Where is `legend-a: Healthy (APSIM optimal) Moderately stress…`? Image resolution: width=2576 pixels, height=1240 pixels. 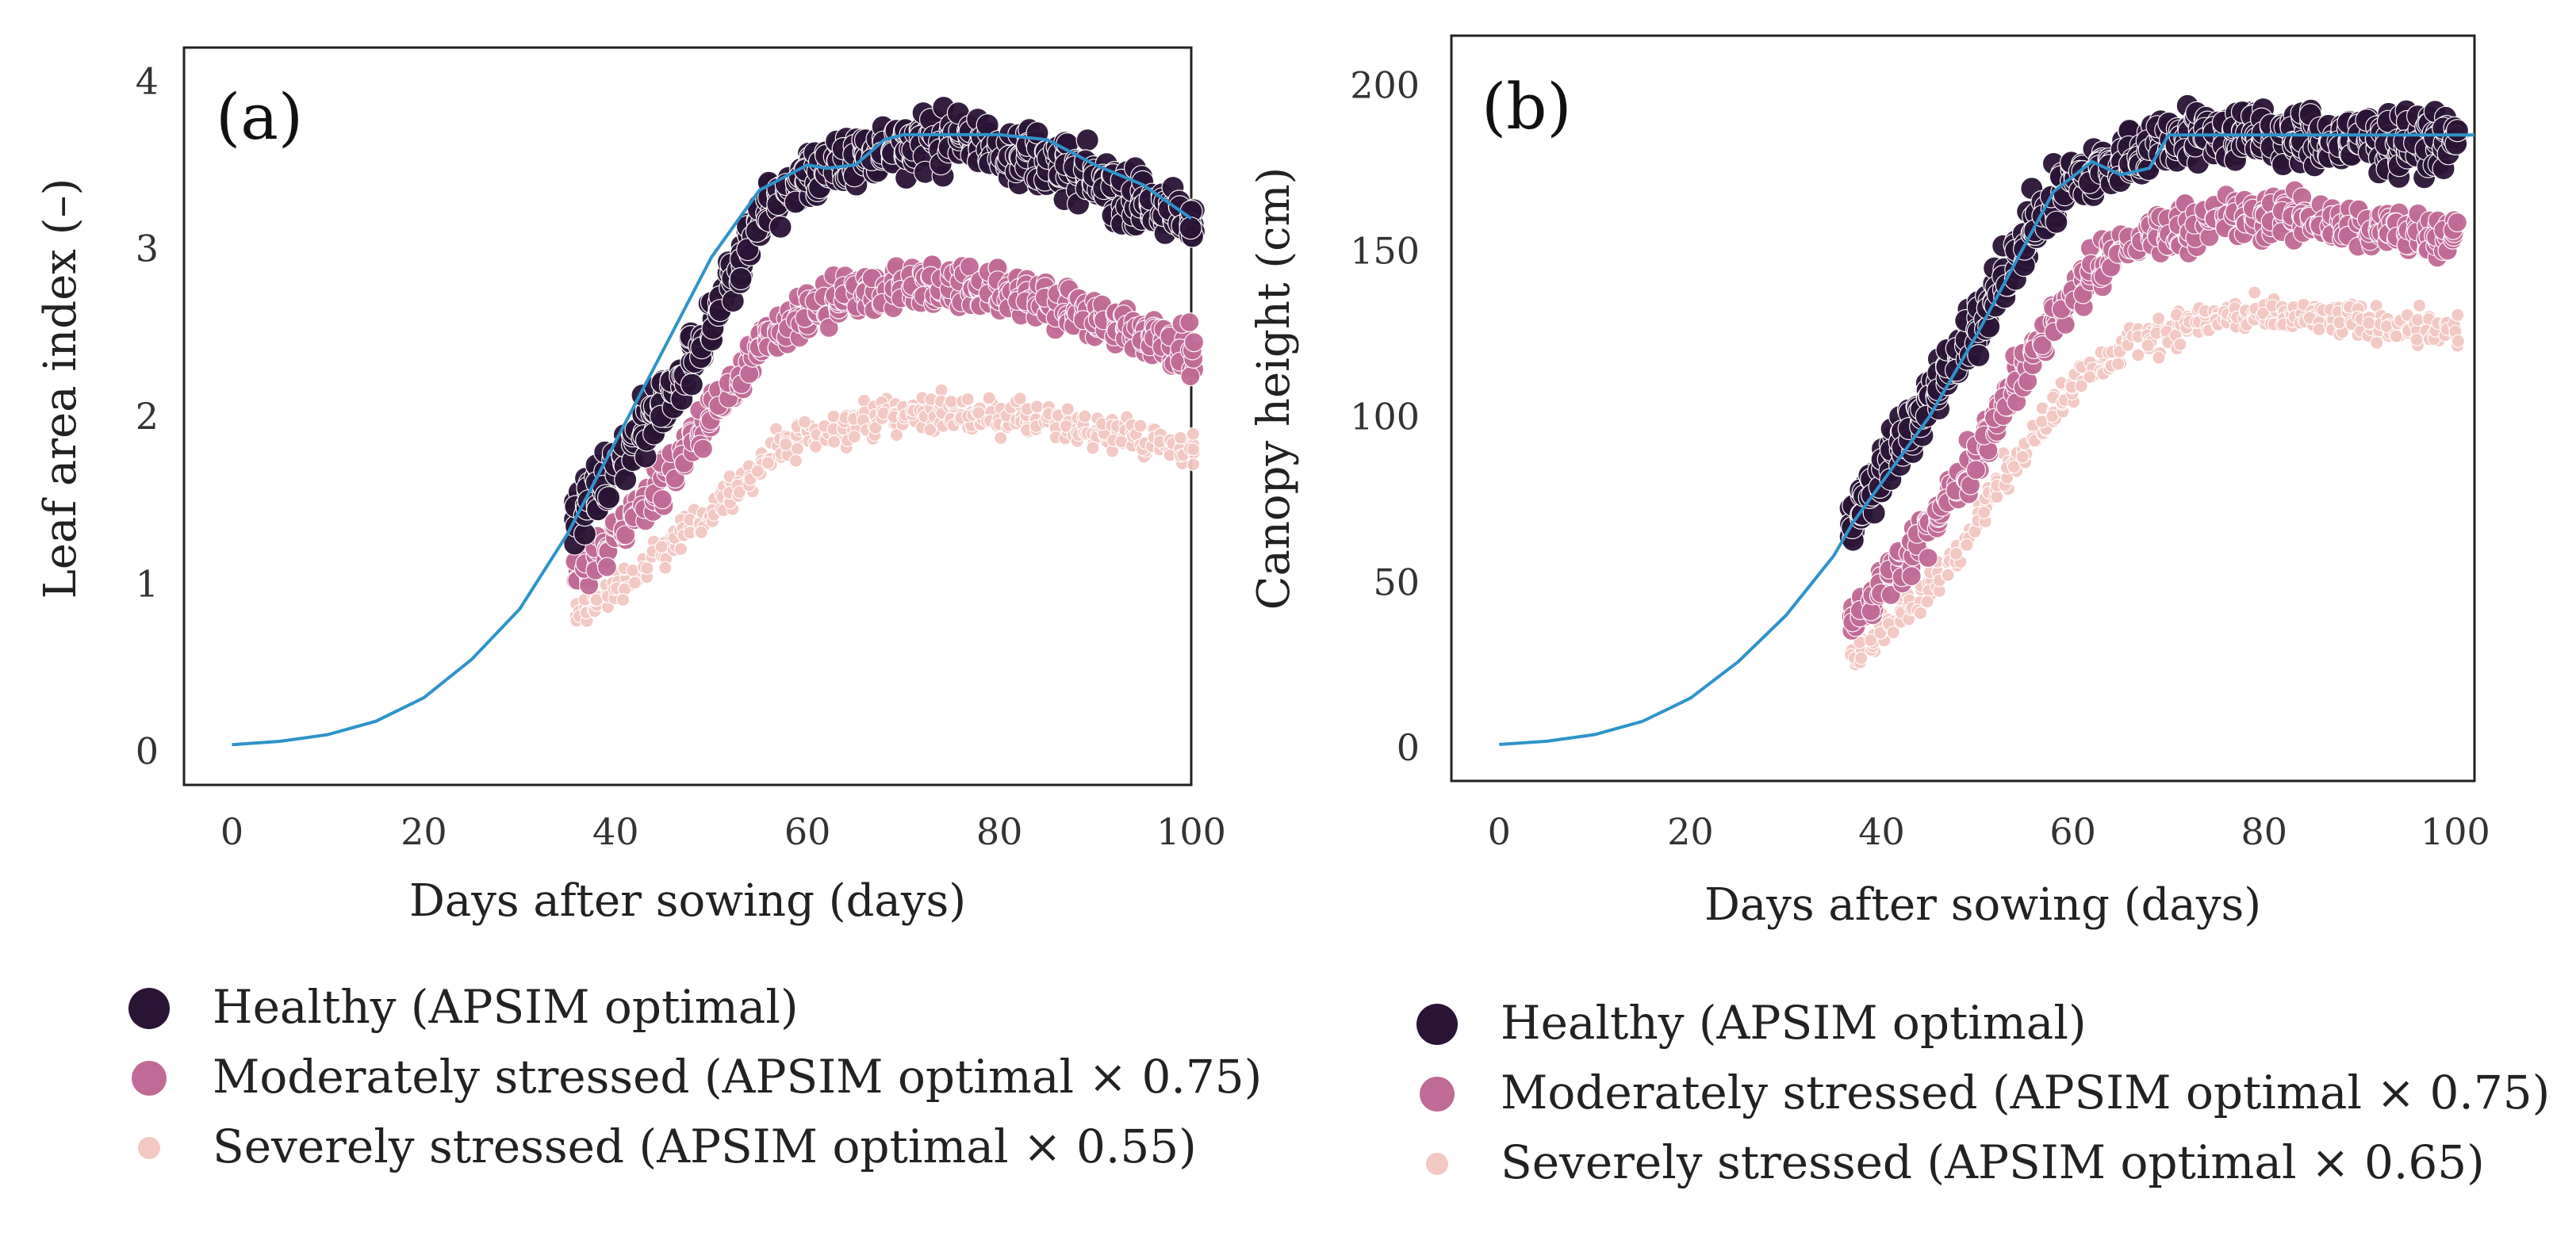
legend-a: Healthy (APSIM optimal) Moderately stress… is located at coordinates (695, 1076).